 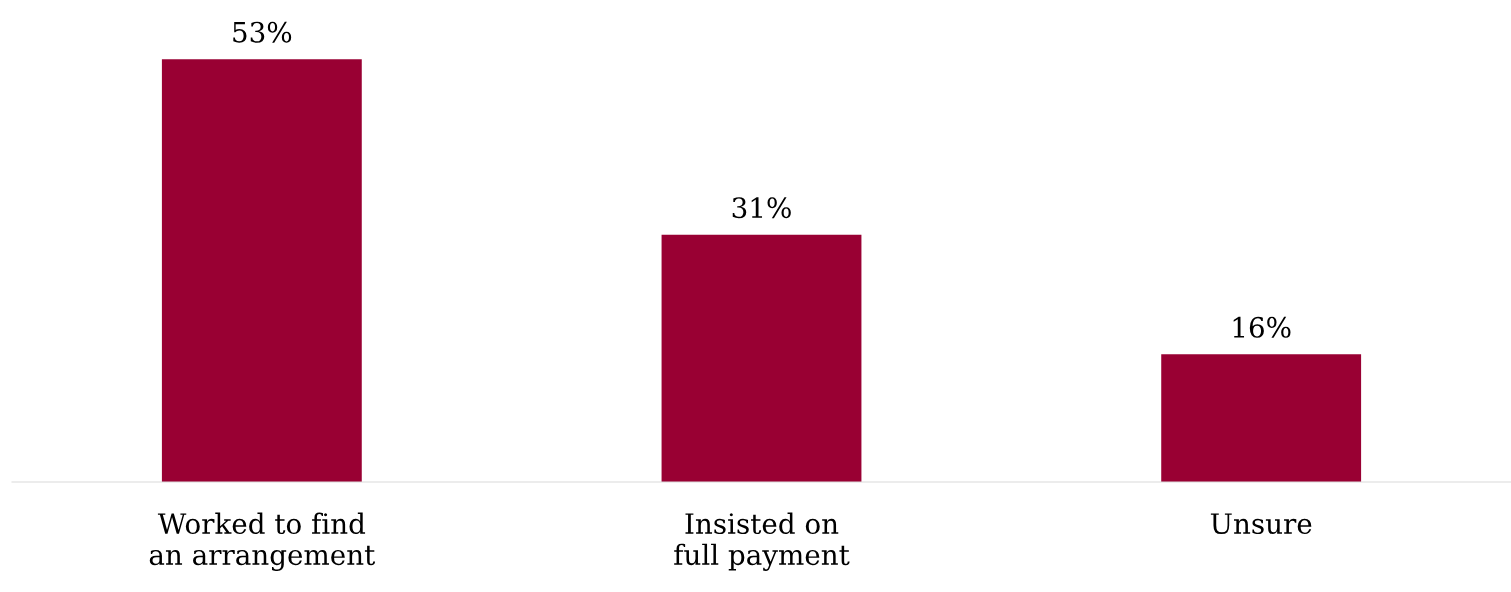 I want to click on x-tick-label: Insisted on full payment, so click(x=762, y=541).